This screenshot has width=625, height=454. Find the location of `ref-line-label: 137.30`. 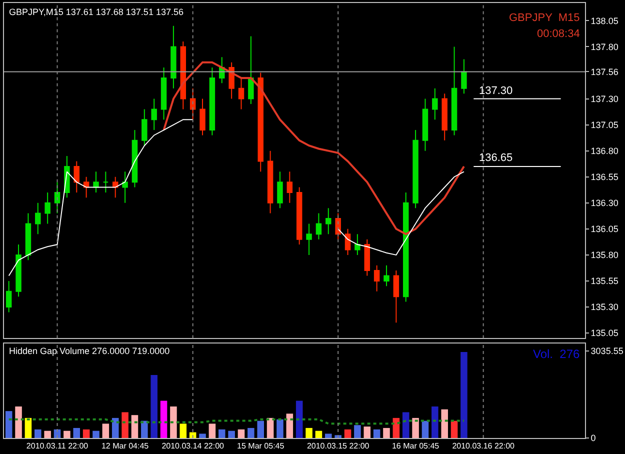

ref-line-label: 137.30 is located at coordinates (496, 91).